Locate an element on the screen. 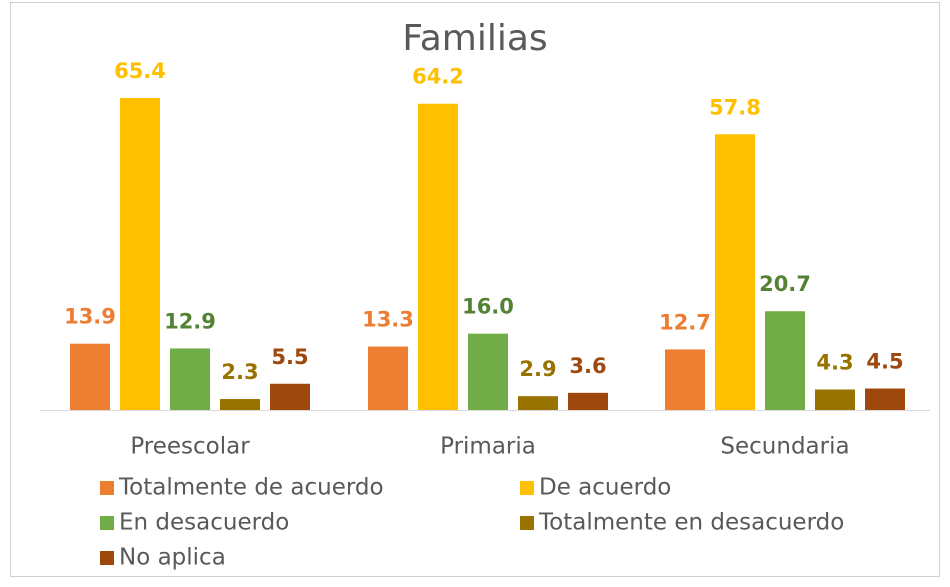 The image size is (950, 587). legend-label: En desacuerdo is located at coordinates (204, 523).